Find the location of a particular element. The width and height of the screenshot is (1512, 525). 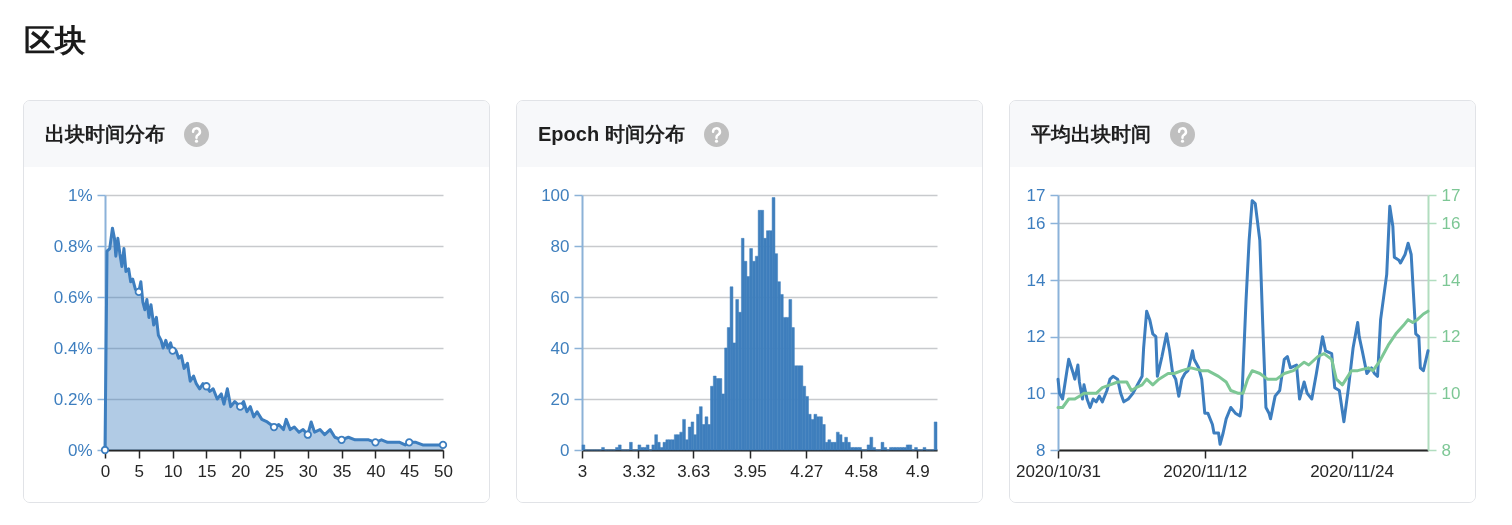

y2-tick-label: 14 is located at coordinates (1451, 280).